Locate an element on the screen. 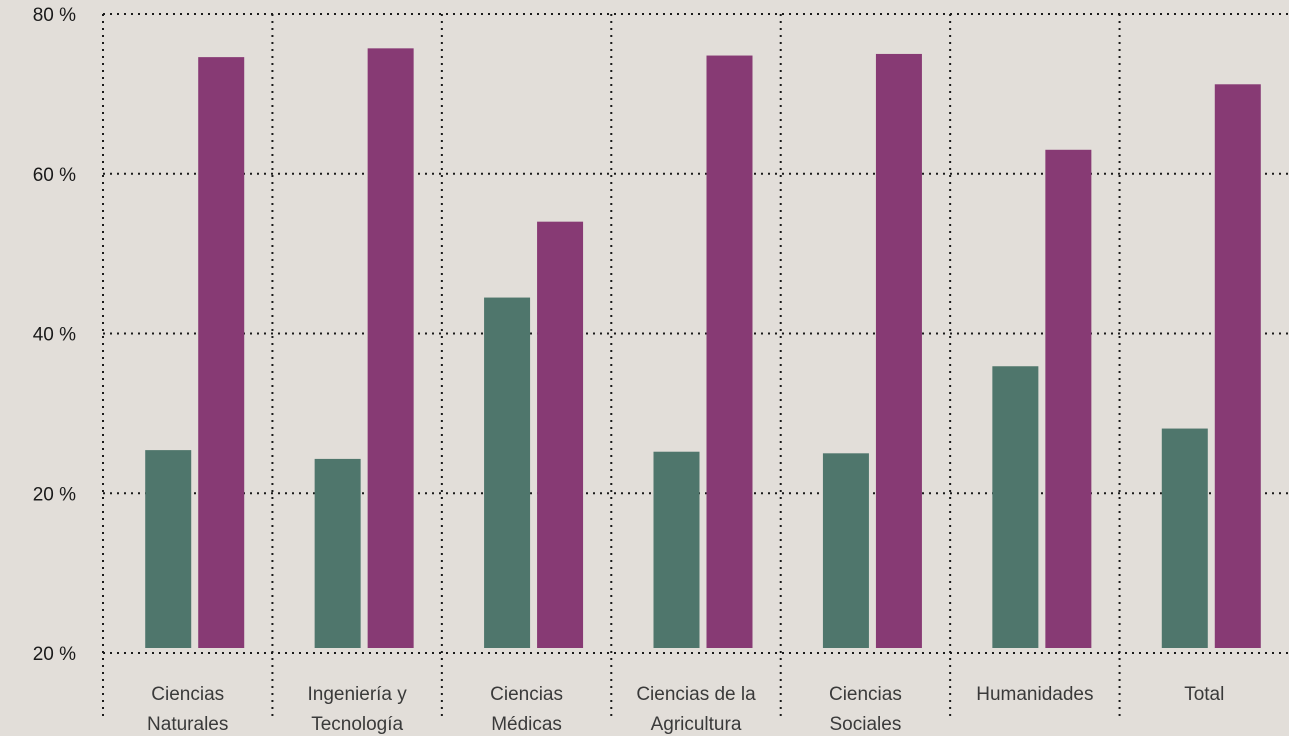 This screenshot has width=1289, height=736. x-tick-label: Ingeniería y is located at coordinates (357, 694).